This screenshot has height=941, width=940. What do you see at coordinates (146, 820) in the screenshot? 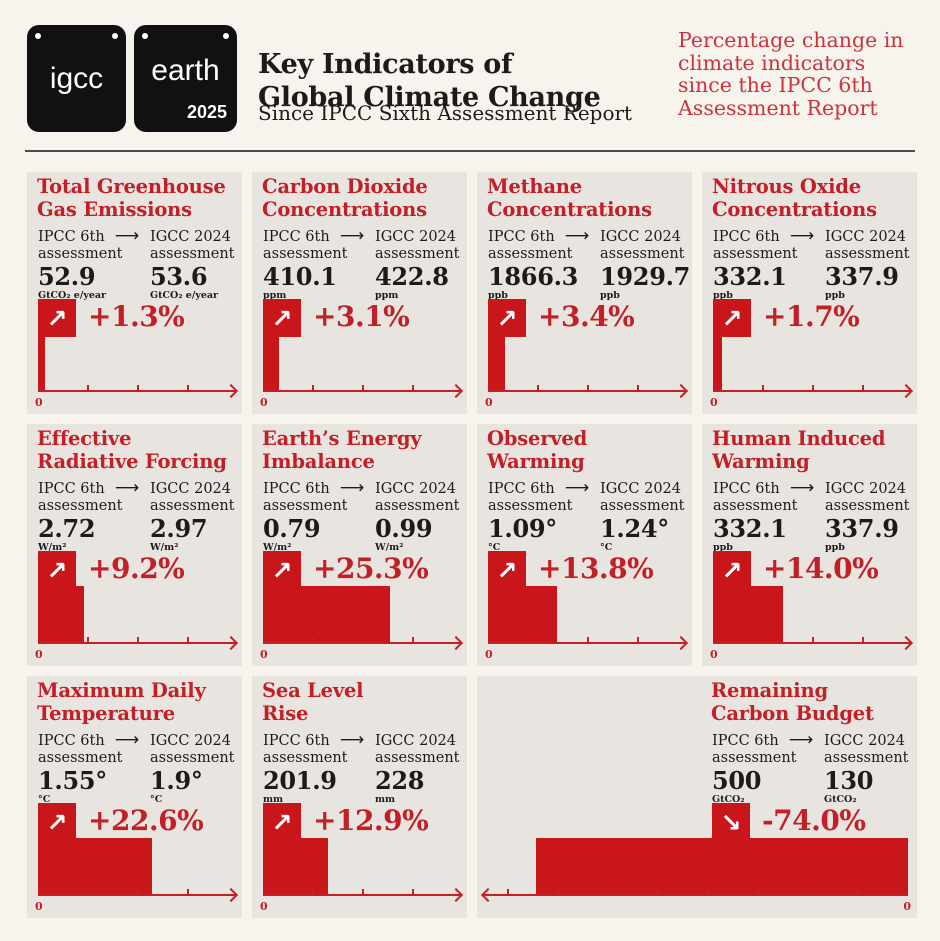
I see `change-percent: +22.6%` at bounding box center [146, 820].